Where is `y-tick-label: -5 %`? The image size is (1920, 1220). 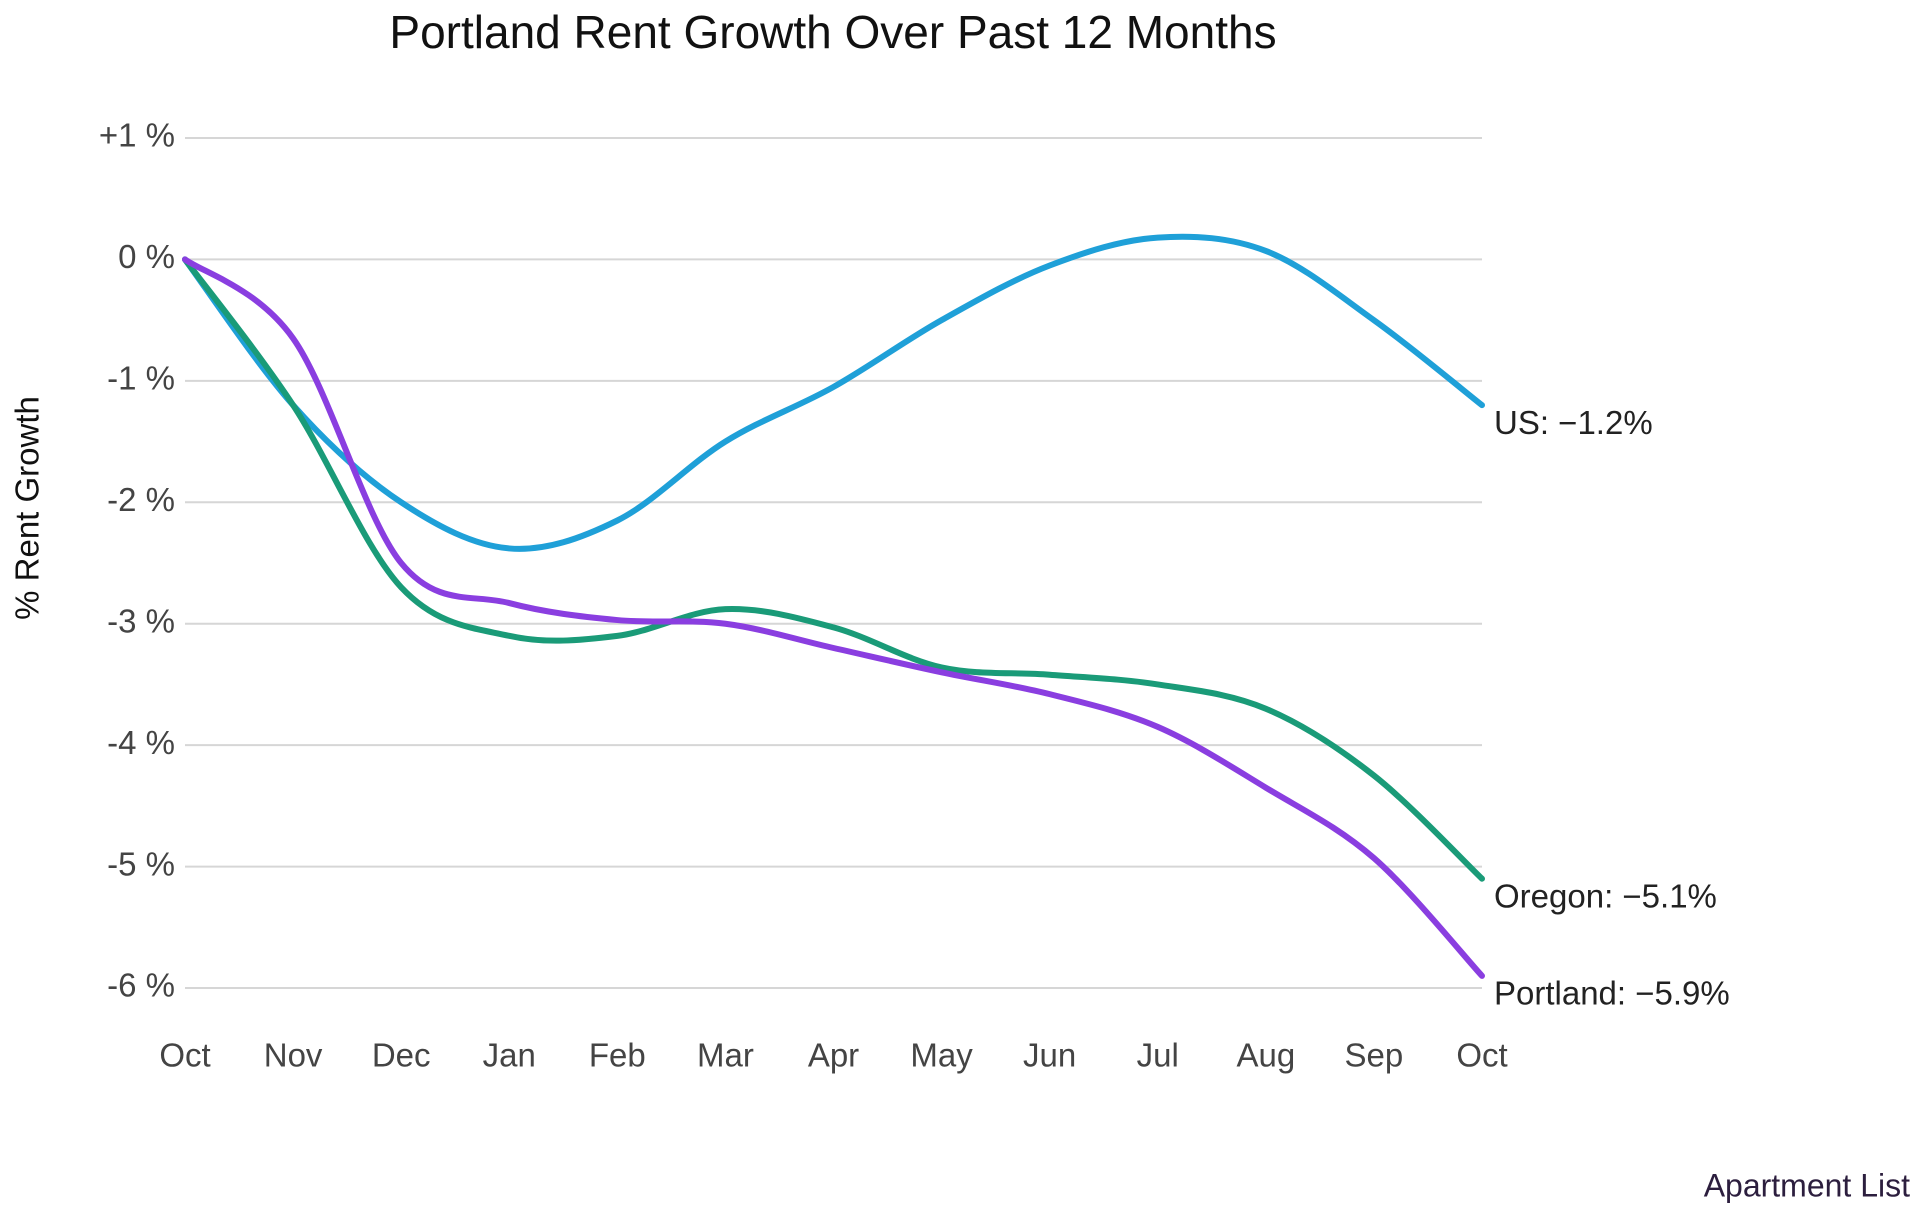
y-tick-label: -5 % is located at coordinates (141, 863).